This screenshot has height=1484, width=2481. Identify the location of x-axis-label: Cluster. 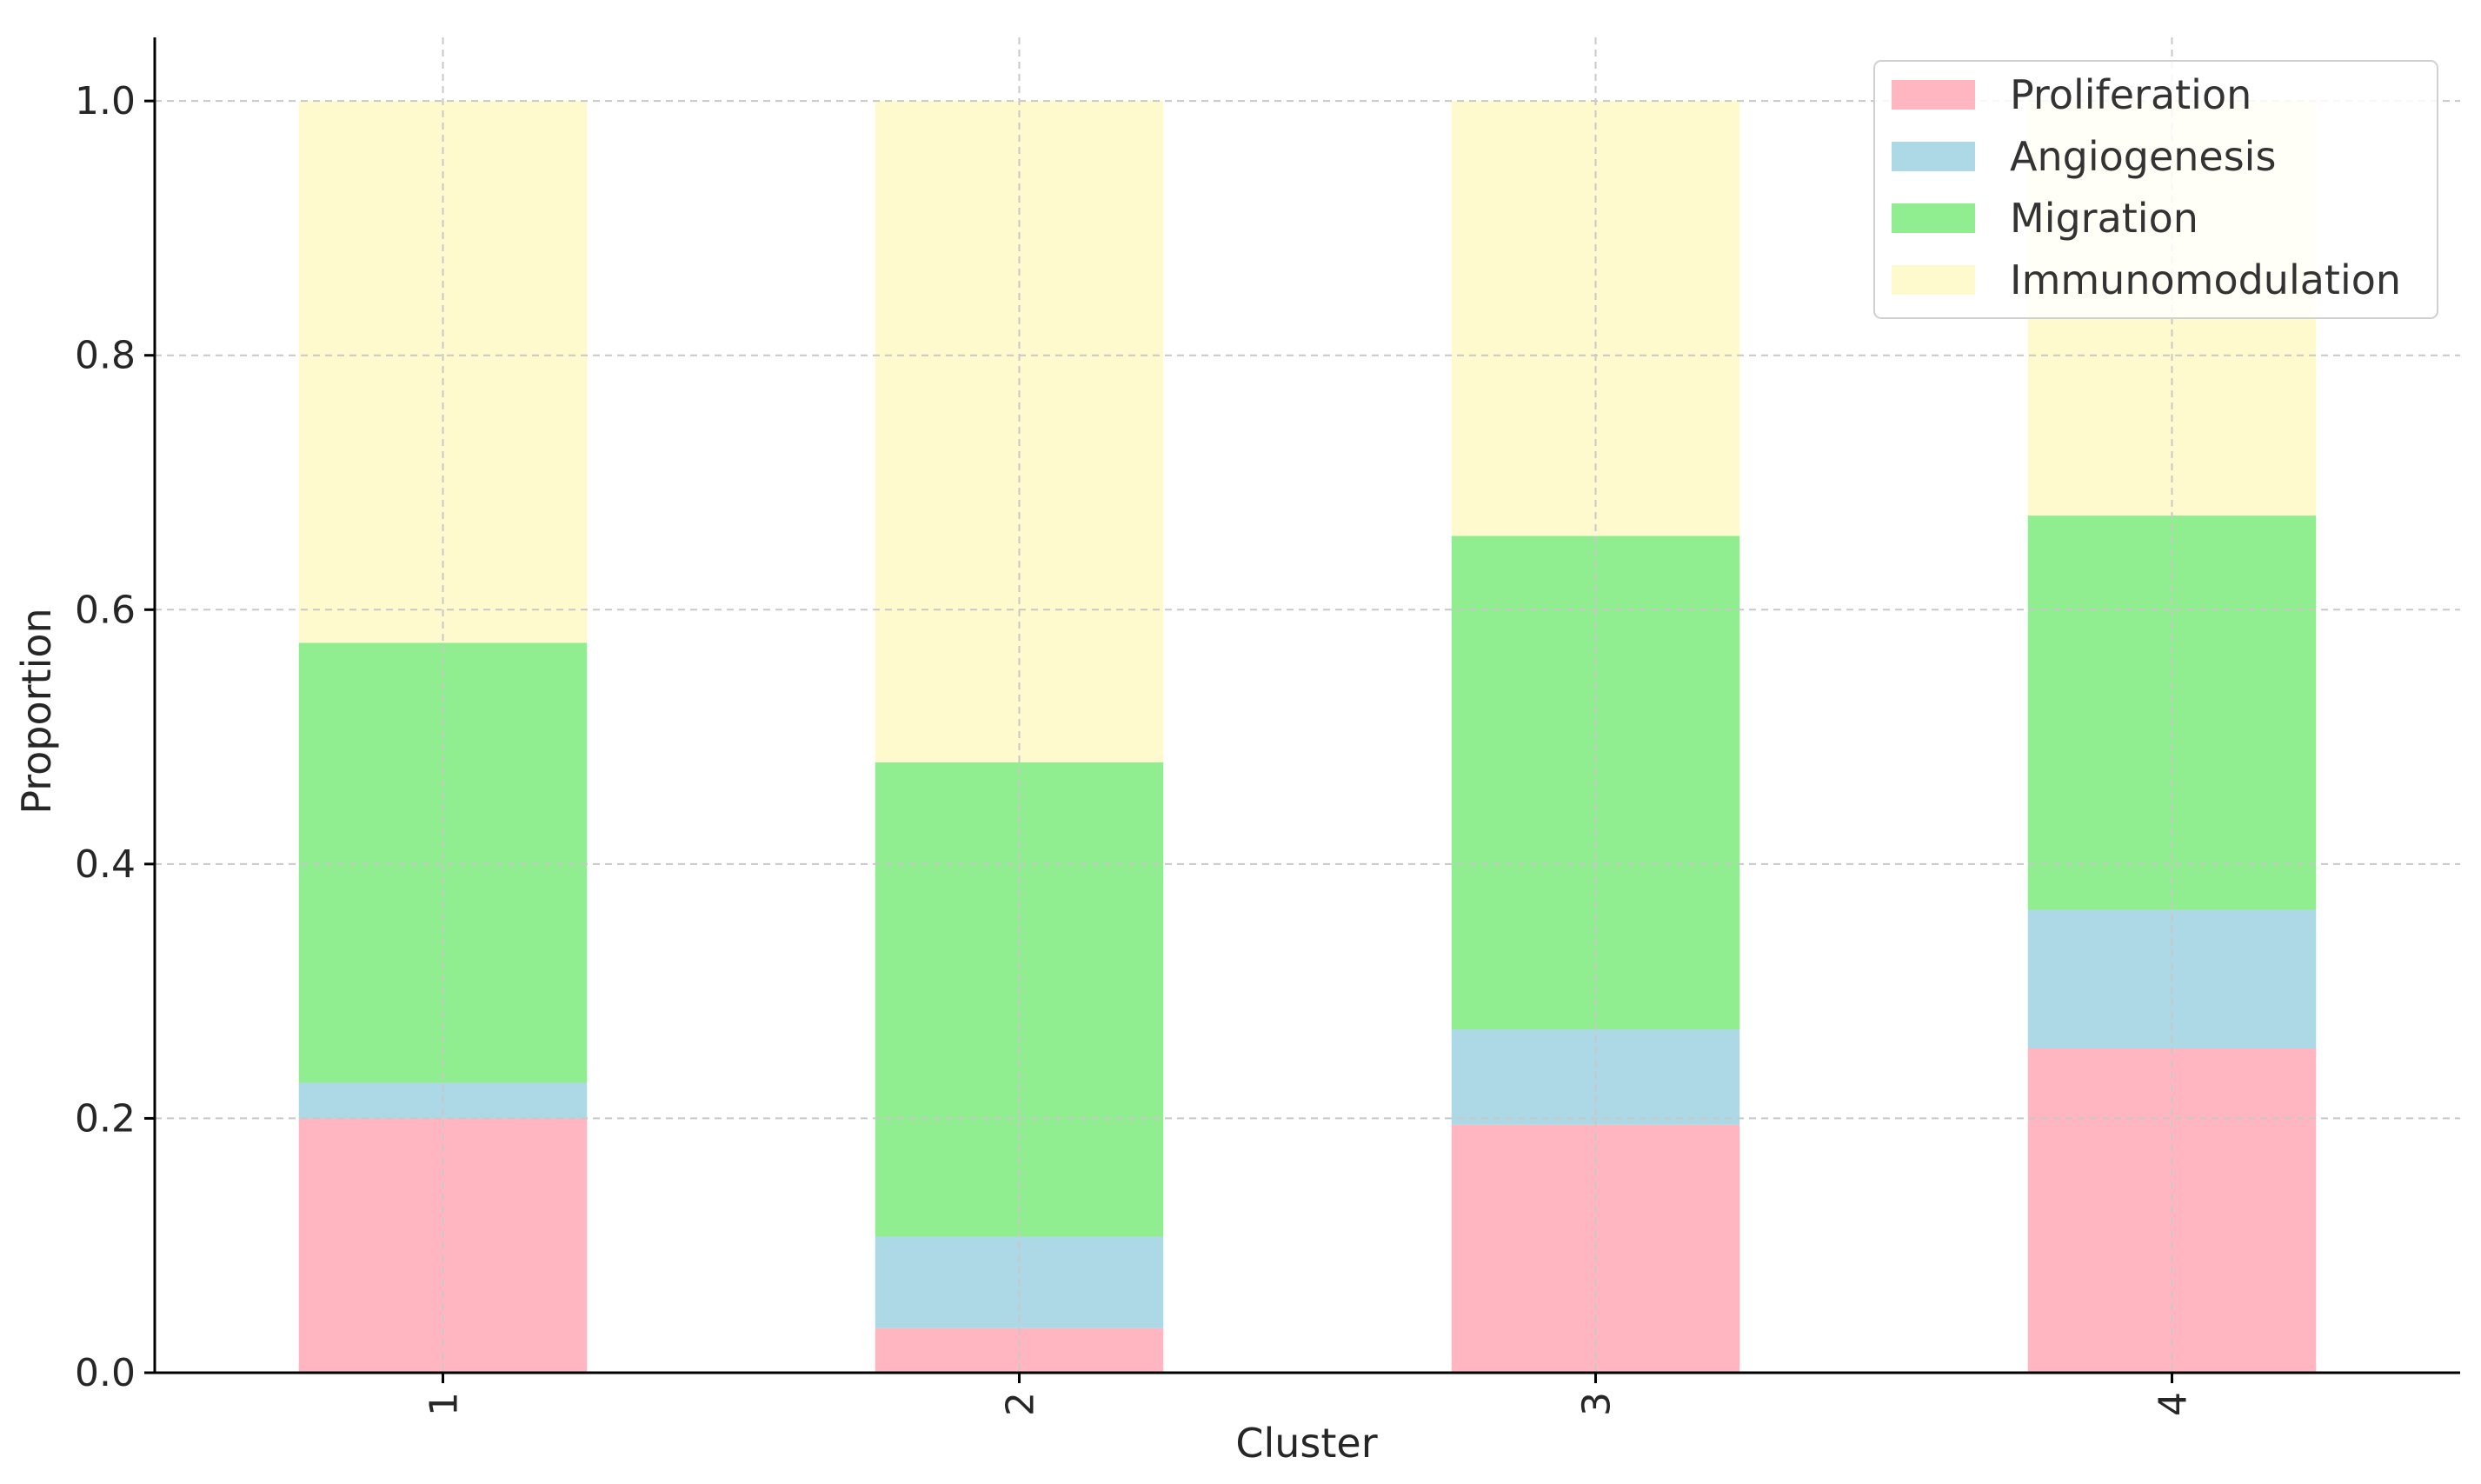
(1306, 1443).